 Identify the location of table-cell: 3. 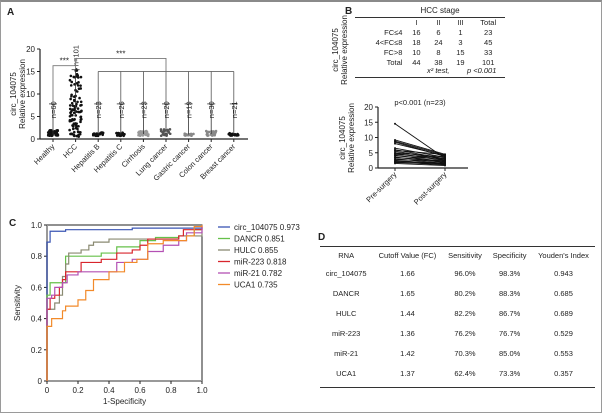
(460, 42).